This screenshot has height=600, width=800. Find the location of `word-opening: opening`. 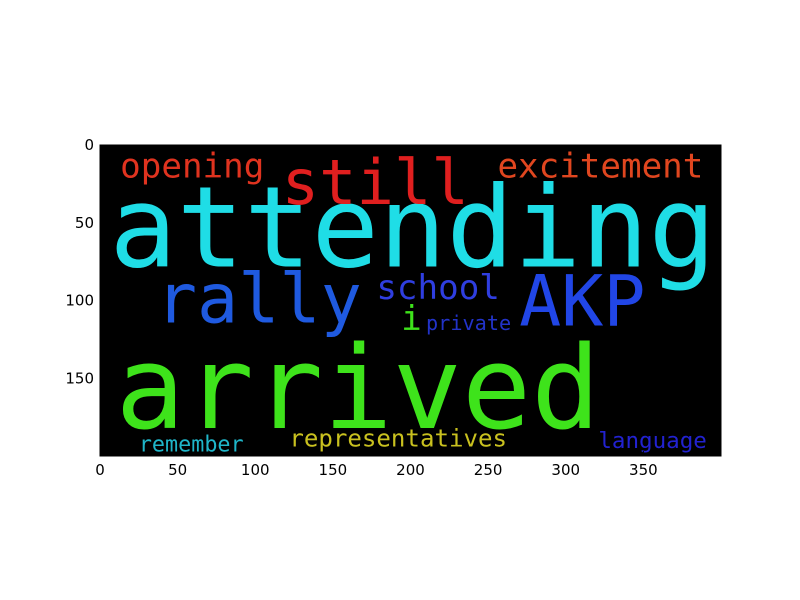

word-opening: opening is located at coordinates (192, 167).